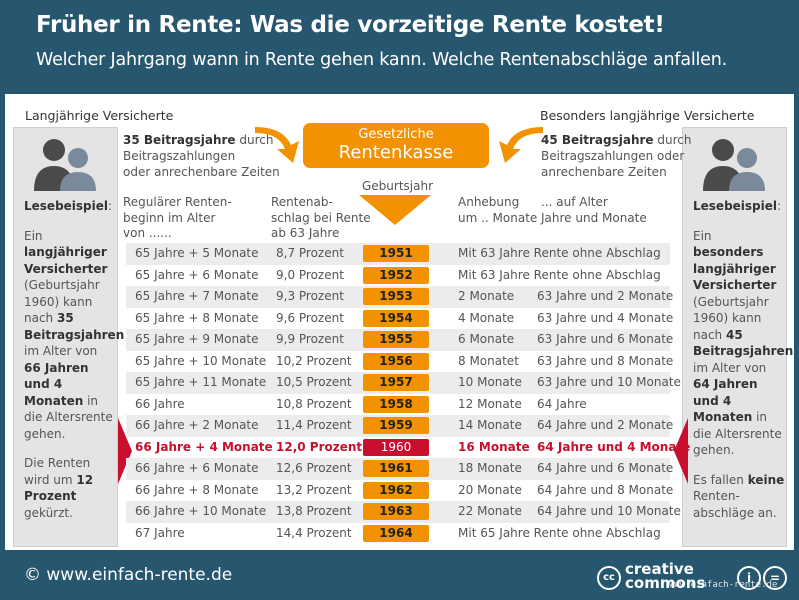 The width and height of the screenshot is (799, 600). I want to click on cell-abschlag: 10,8 Prozent, so click(314, 403).